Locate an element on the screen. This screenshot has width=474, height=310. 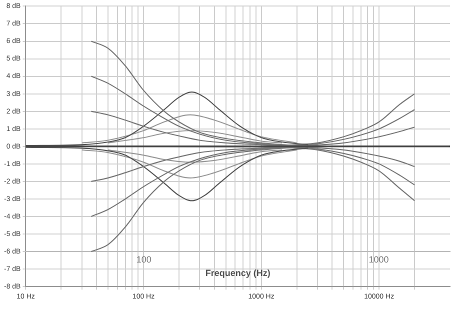
x2-tick-label: 1000 is located at coordinates (378, 259).